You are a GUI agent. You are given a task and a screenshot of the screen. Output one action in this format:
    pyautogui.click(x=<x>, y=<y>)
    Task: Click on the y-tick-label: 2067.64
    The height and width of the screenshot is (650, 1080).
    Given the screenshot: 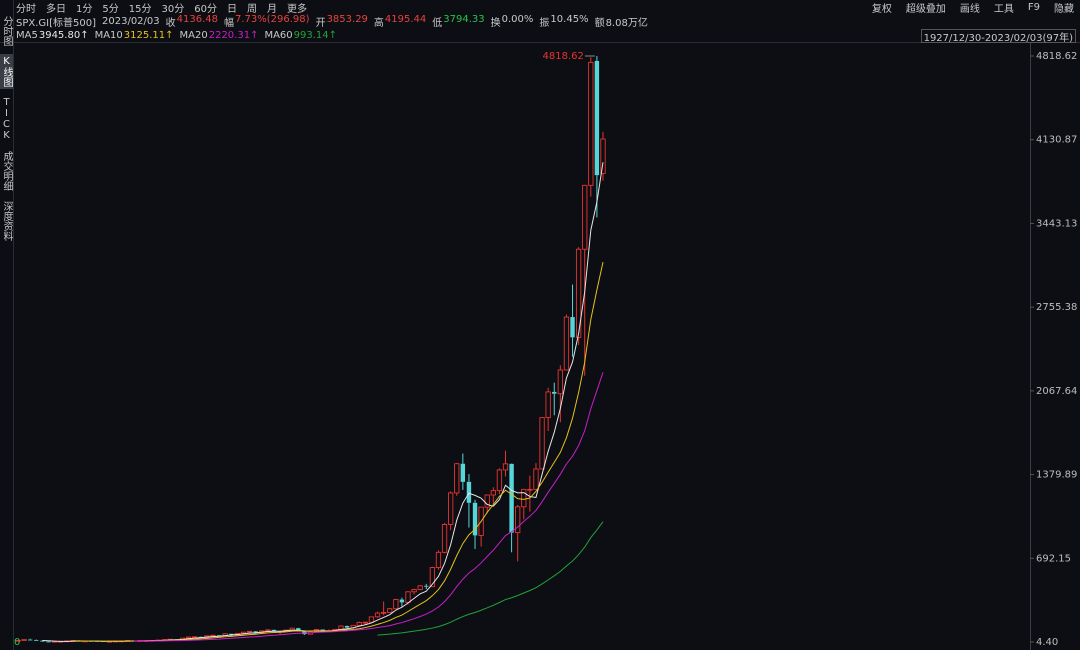 What is the action you would take?
    pyautogui.click(x=1056, y=391)
    